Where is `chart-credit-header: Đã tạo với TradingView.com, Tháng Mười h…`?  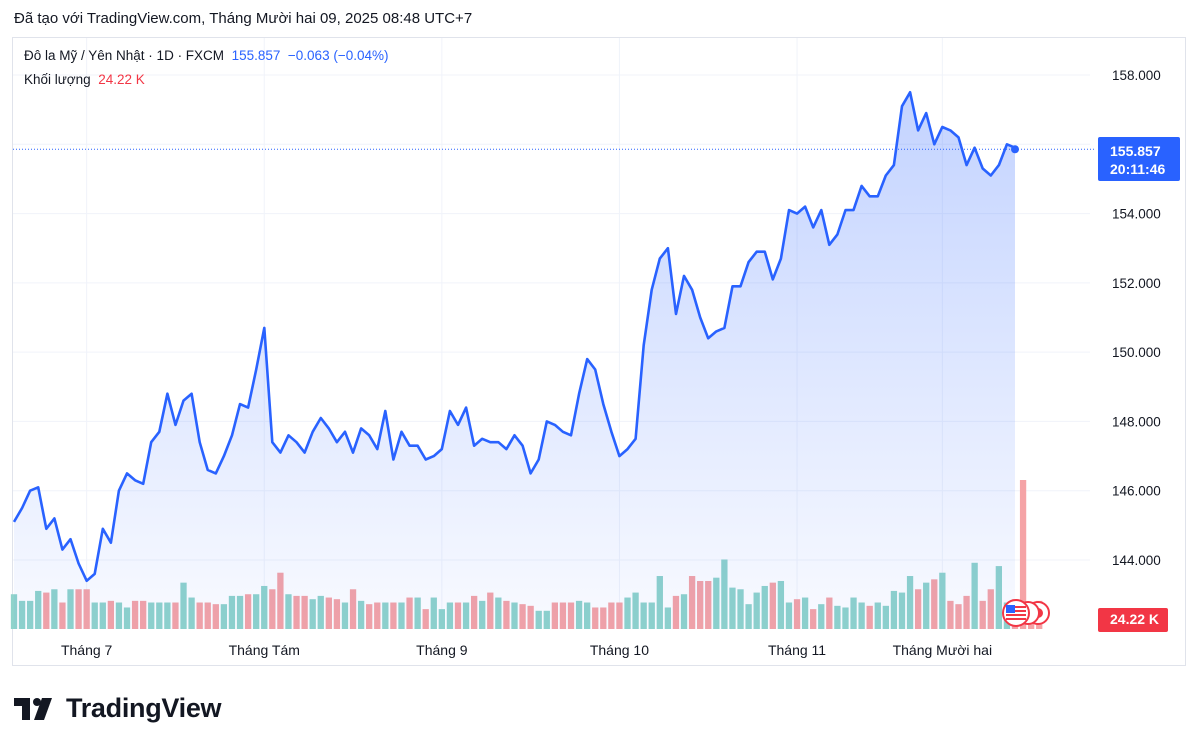
chart-credit-header: Đã tạo với TradingView.com, Tháng Mười h… is located at coordinates (243, 18).